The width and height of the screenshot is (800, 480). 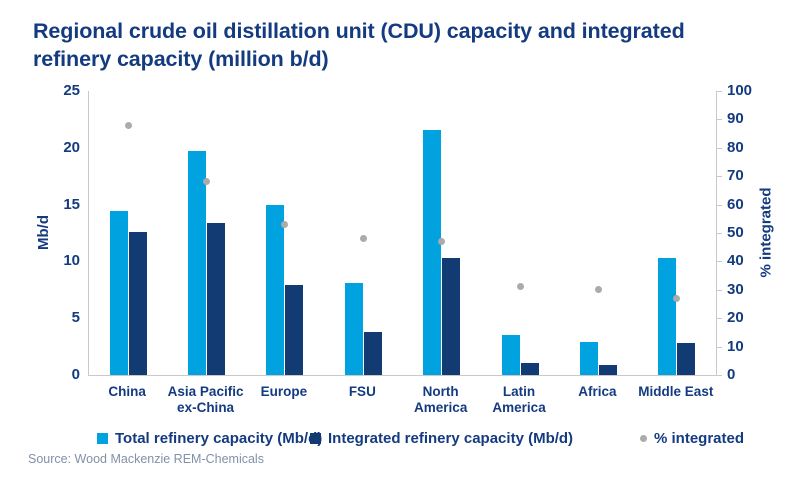 I want to click on dot-pct-integrated-china, so click(x=128, y=125).